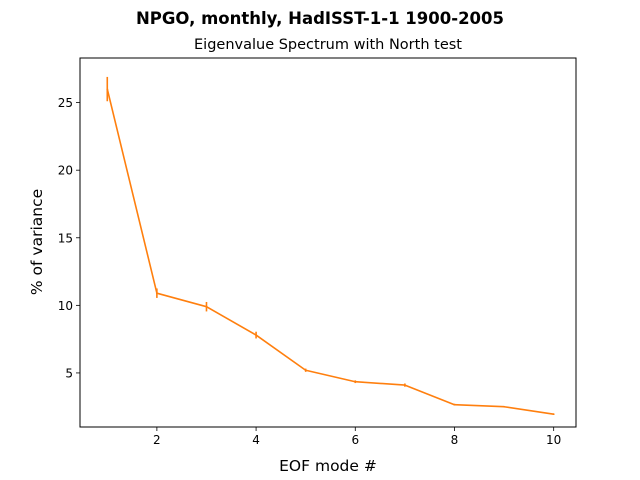  I want to click on y-tick-label: 20, so click(65, 171).